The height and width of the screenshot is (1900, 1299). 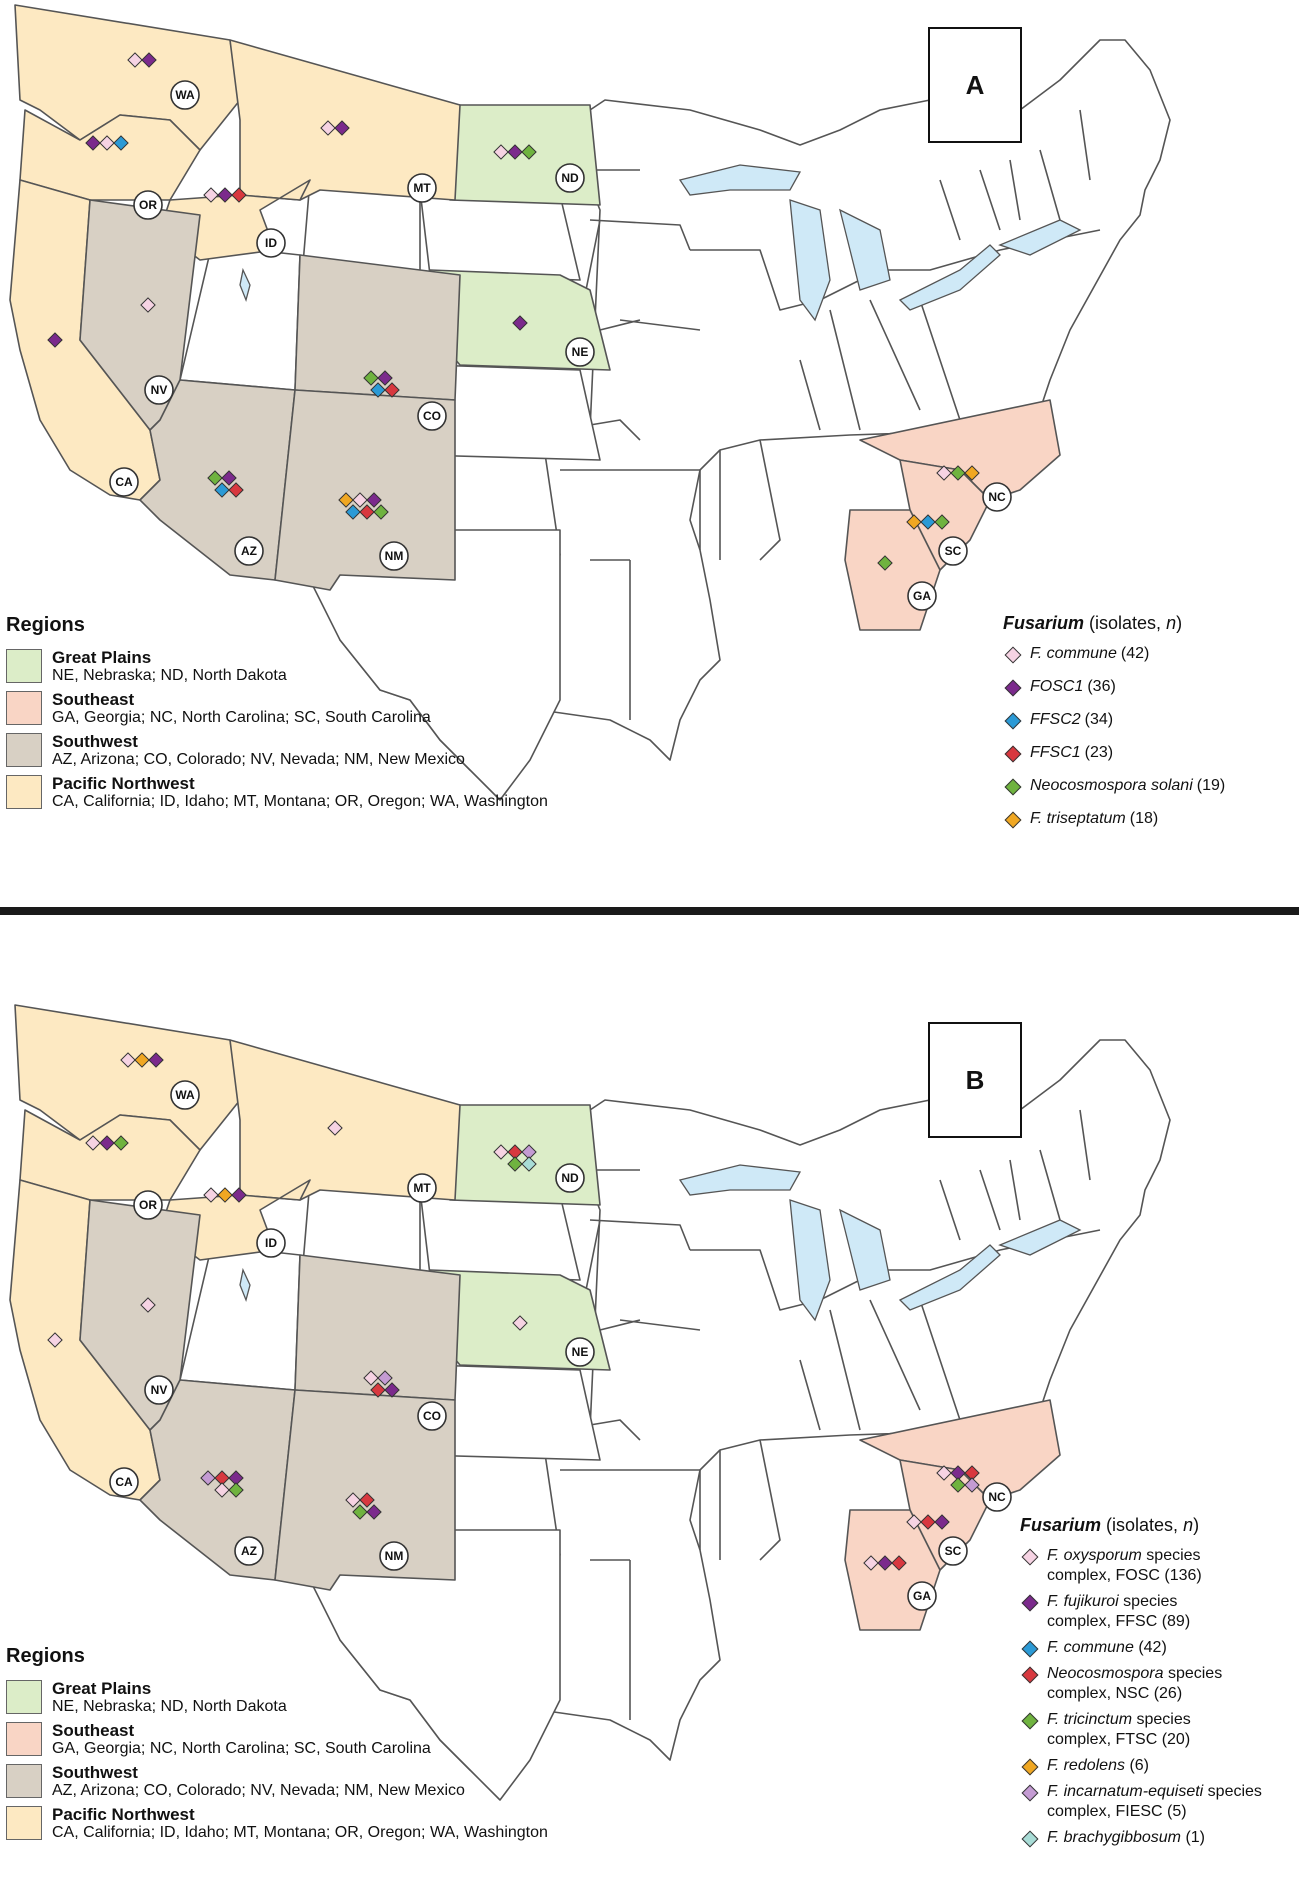 What do you see at coordinates (1114, 786) in the screenshot?
I see `legend-item-neocosmospora-solani: Neocosmospora solani (19)` at bounding box center [1114, 786].